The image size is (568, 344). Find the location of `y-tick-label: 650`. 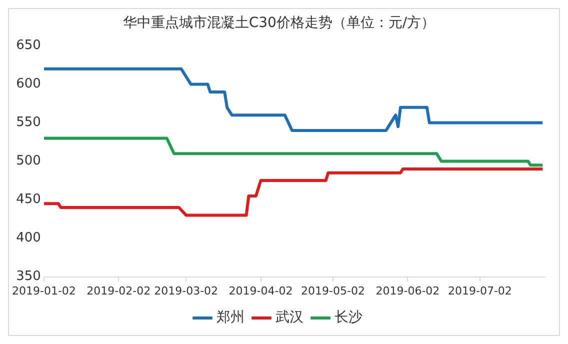

y-tick-label: 650 is located at coordinates (28, 46).